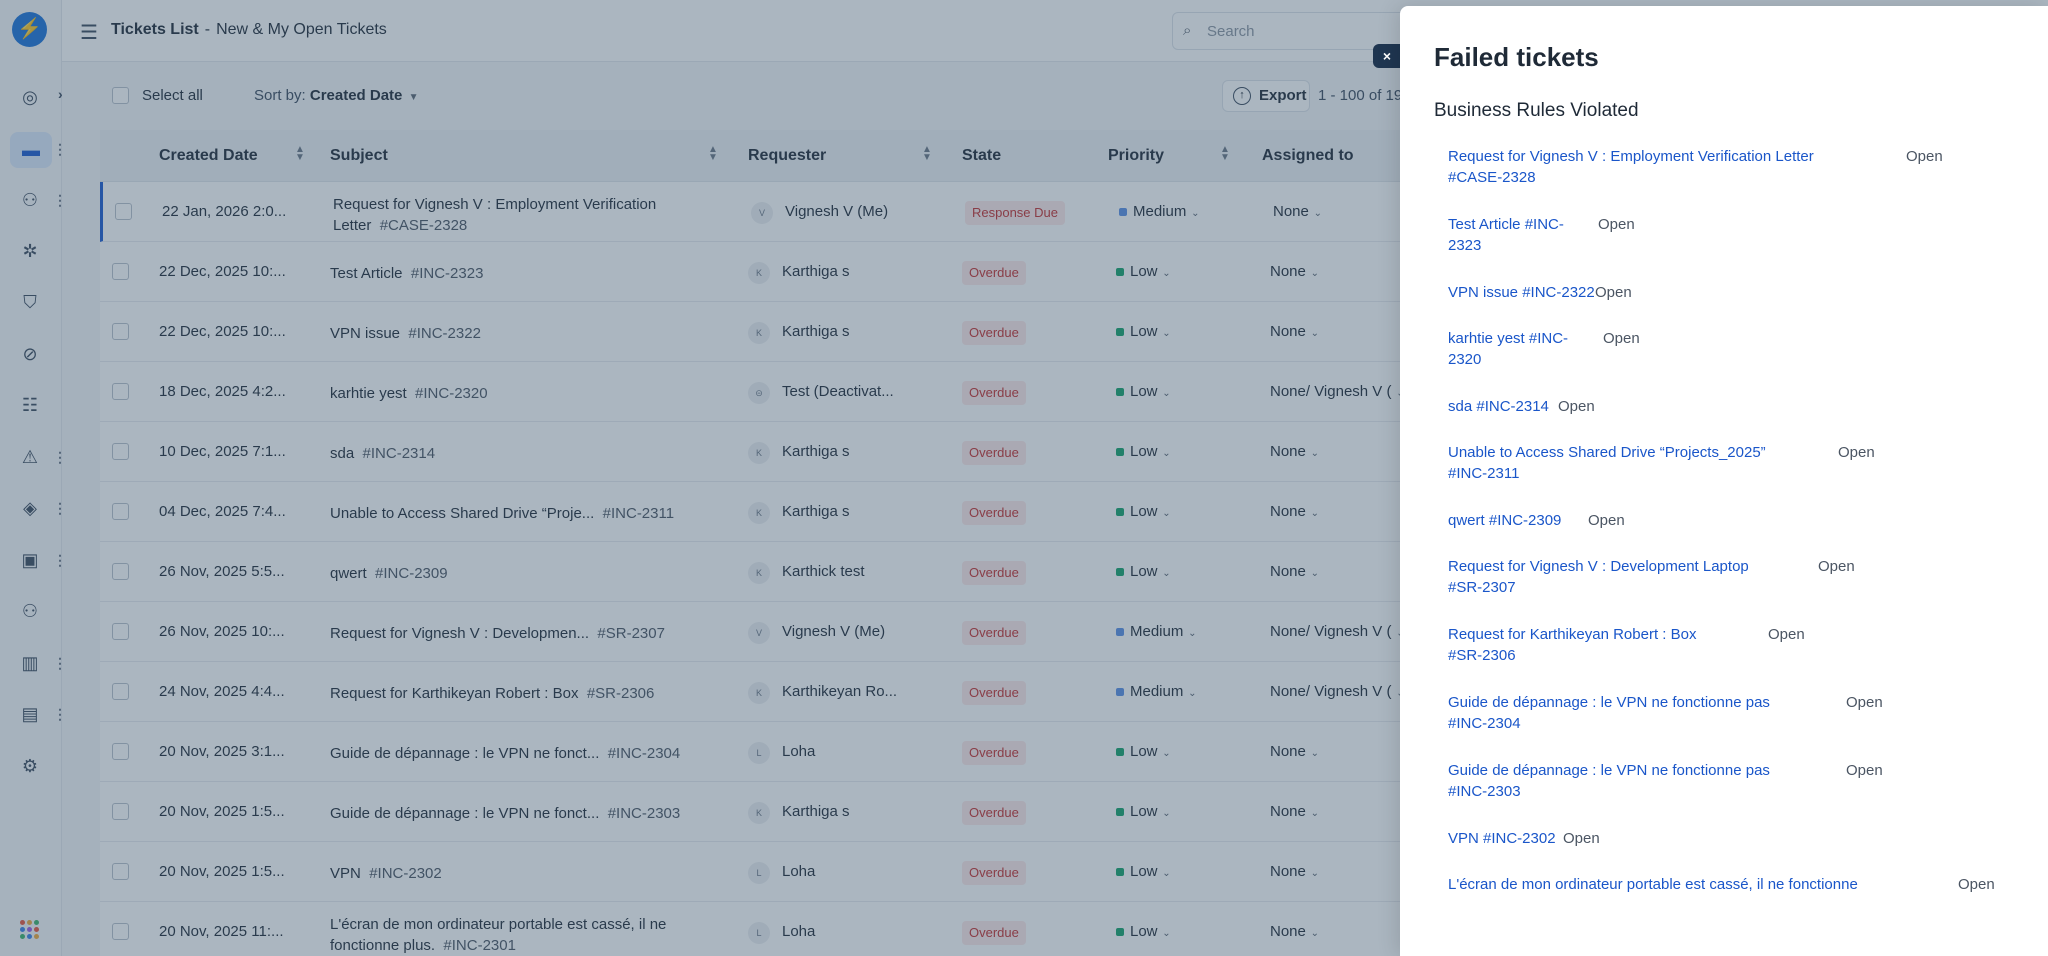 Image resolution: width=2048 pixels, height=956 pixels. What do you see at coordinates (30, 354) in the screenshot?
I see `changes-icon: ⊘` at bounding box center [30, 354].